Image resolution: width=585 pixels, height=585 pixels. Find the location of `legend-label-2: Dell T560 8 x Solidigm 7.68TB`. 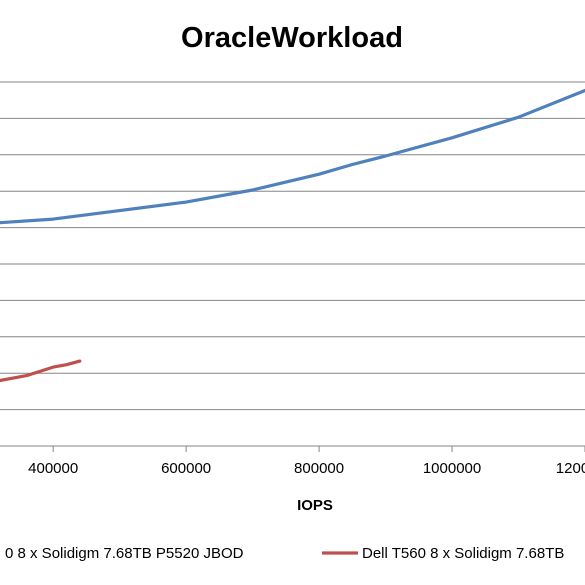

legend-label-2: Dell T560 8 x Solidigm 7.68TB is located at coordinates (463, 553).